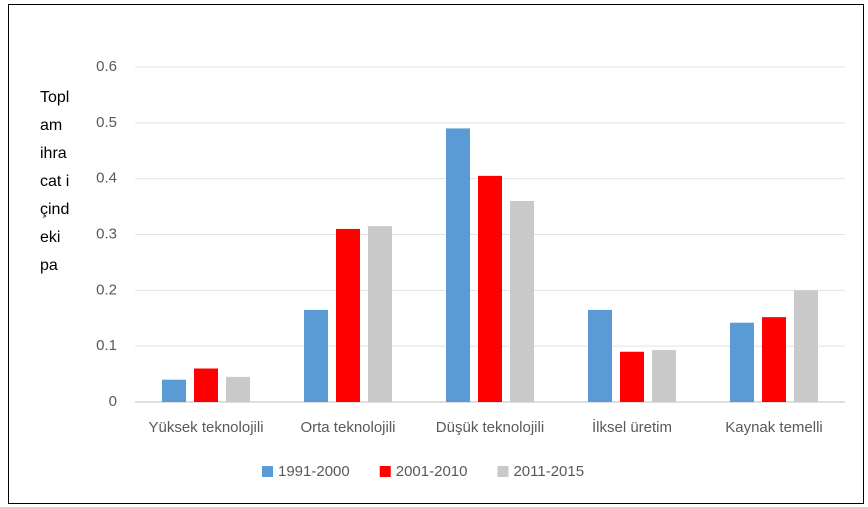 This screenshot has height=507, width=868. Describe the element at coordinates (55, 181) in the screenshot. I see `y-axis-label: Toplam ihracat içindeki pa` at that location.